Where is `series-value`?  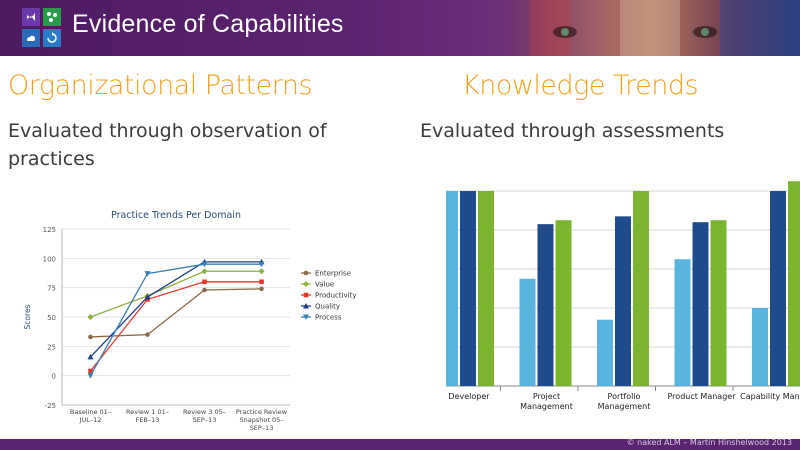
series-value is located at coordinates (176, 294).